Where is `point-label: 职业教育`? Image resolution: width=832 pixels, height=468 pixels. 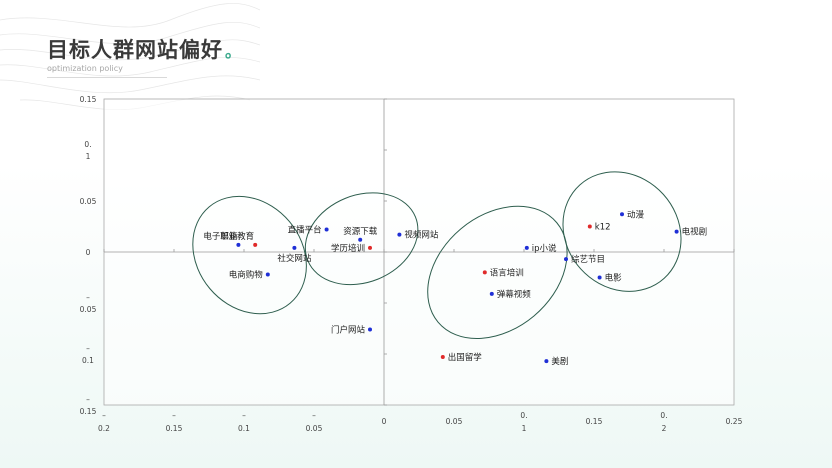
point-label: 职业教育 is located at coordinates (237, 236).